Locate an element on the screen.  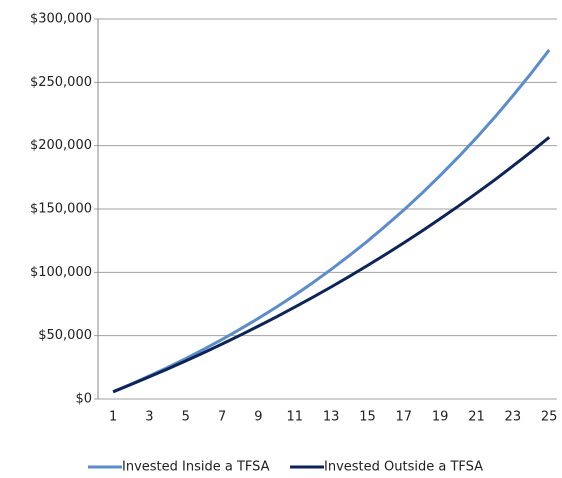
x-tick-label: 21 is located at coordinates (476, 417).